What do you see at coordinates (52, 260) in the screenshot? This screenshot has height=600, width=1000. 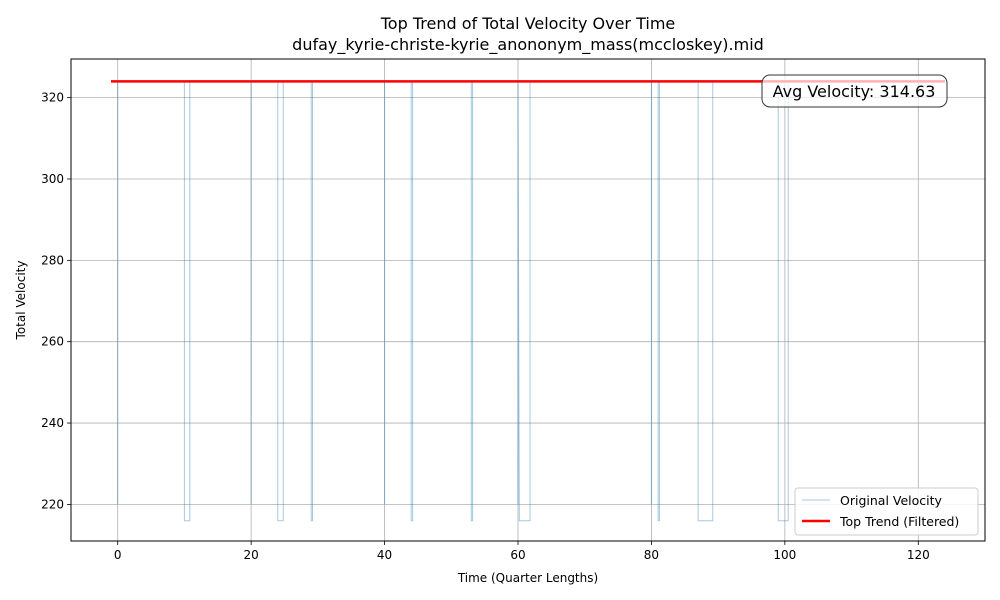 I see `y-tick-label: 280` at bounding box center [52, 260].